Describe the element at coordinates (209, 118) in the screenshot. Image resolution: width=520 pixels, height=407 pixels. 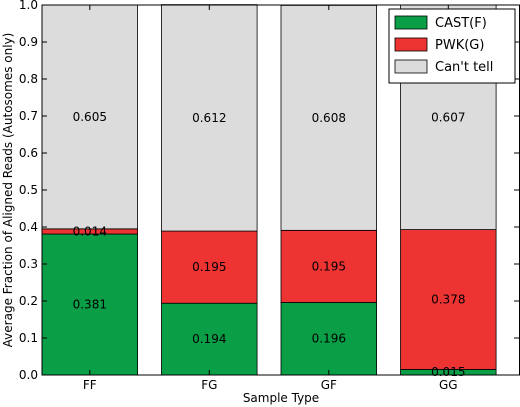
I see `data-label-fg-can-t-tell: 0.612` at that location.